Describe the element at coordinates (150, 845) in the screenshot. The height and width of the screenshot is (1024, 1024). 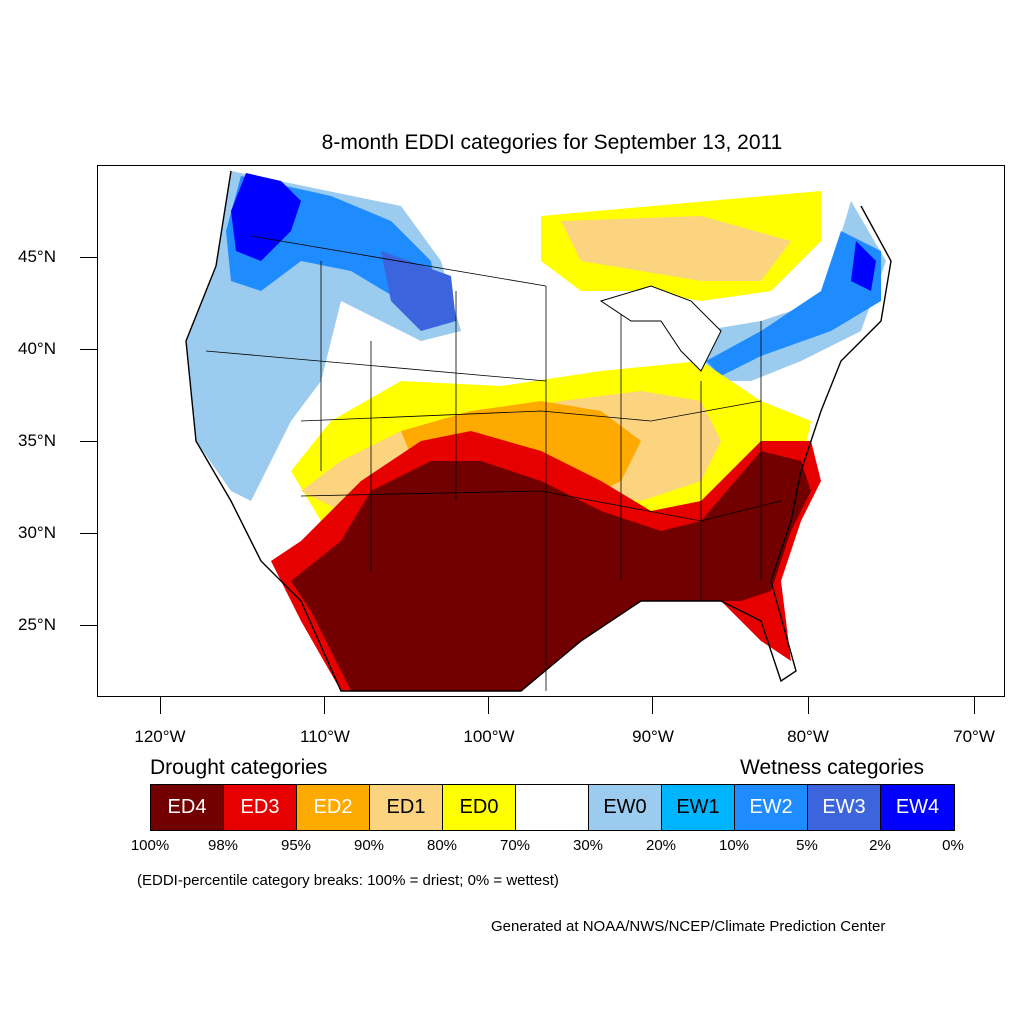
I see `legend-break-label: 100%` at that location.